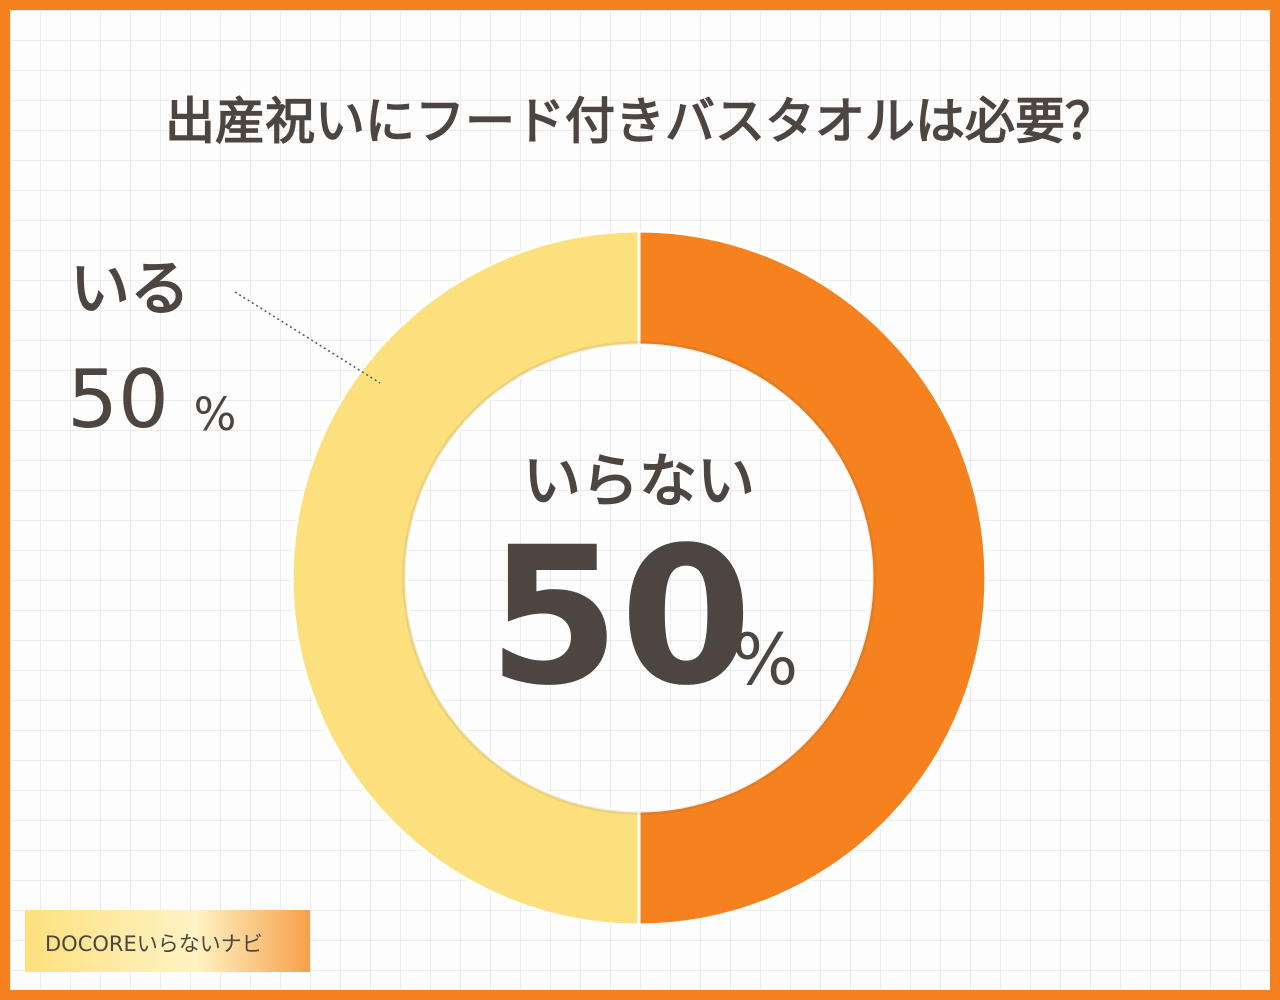 The height and width of the screenshot is (1000, 1280). Describe the element at coordinates (640, 122) in the screenshot. I see `chart-title: 出産祝いにフード付きバスタオルは必要？` at that location.